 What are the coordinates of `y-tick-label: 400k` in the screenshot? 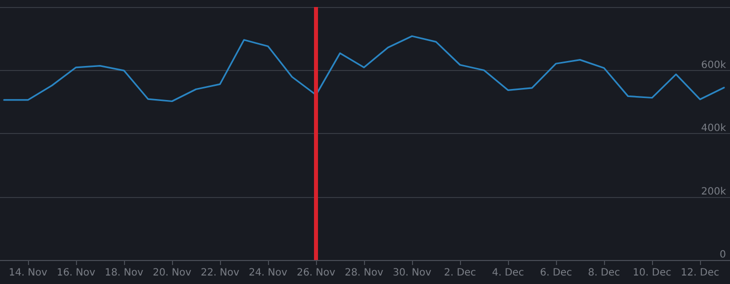 It's located at (713, 128).